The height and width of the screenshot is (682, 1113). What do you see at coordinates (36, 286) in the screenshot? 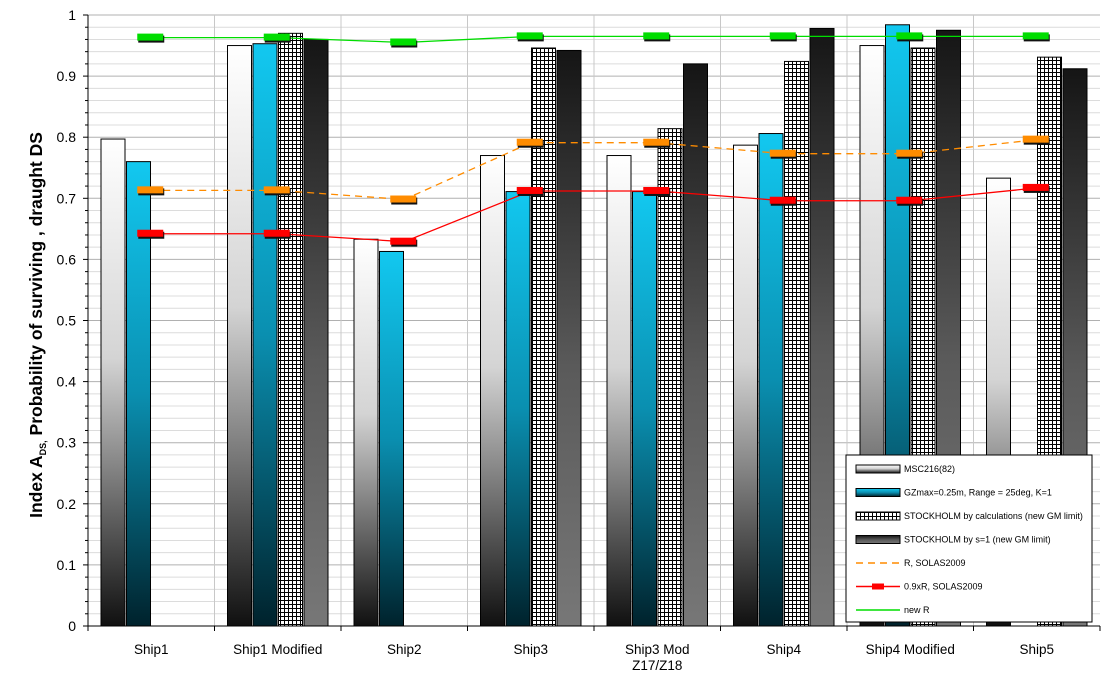
I see `y-axis-label-suffix: Probability of surviving , draught DS` at bounding box center [36, 286].